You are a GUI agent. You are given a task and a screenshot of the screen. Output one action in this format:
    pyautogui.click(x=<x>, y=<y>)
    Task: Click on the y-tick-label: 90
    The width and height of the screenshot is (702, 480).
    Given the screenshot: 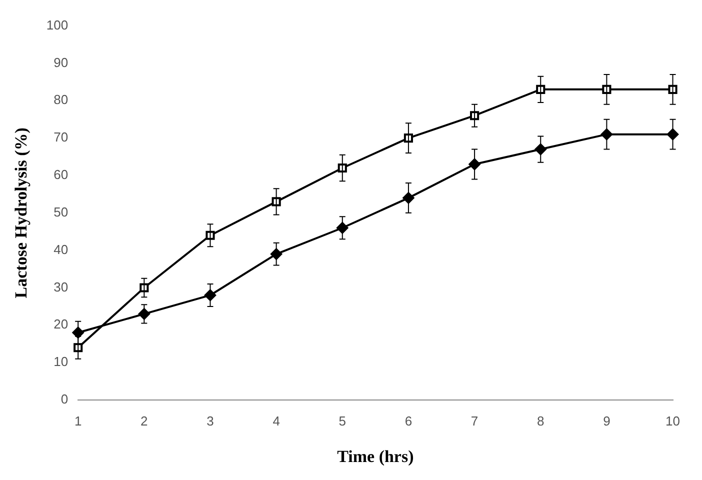 What is the action you would take?
    pyautogui.click(x=61, y=62)
    